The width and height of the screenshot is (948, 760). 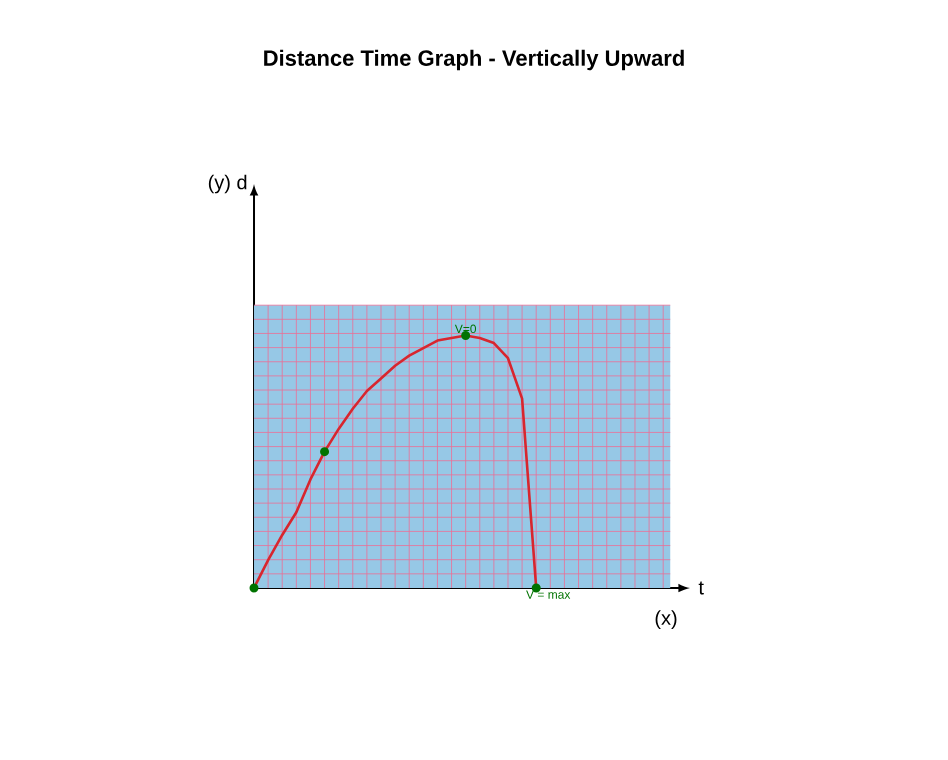 What do you see at coordinates (701, 588) in the screenshot?
I see `text: t` at bounding box center [701, 588].